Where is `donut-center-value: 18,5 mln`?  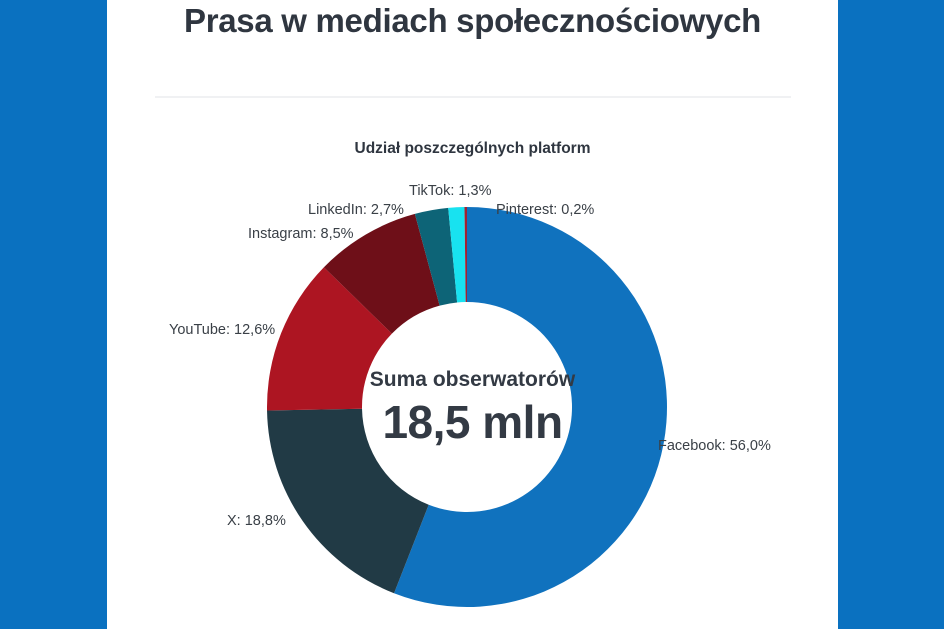
donut-center-value: 18,5 mln is located at coordinates (472, 422).